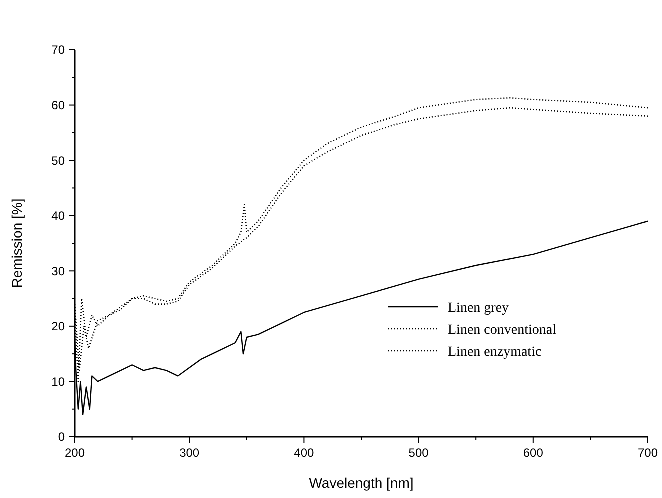 The width and height of the screenshot is (662, 498). What do you see at coordinates (62, 437) in the screenshot?
I see `y-tick-label: 0` at bounding box center [62, 437].